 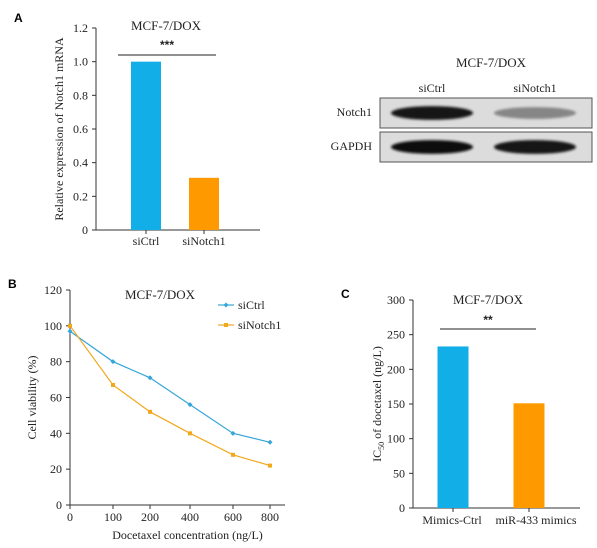 I want to click on chart-b-x-tick-label: 600, so click(x=233, y=517).